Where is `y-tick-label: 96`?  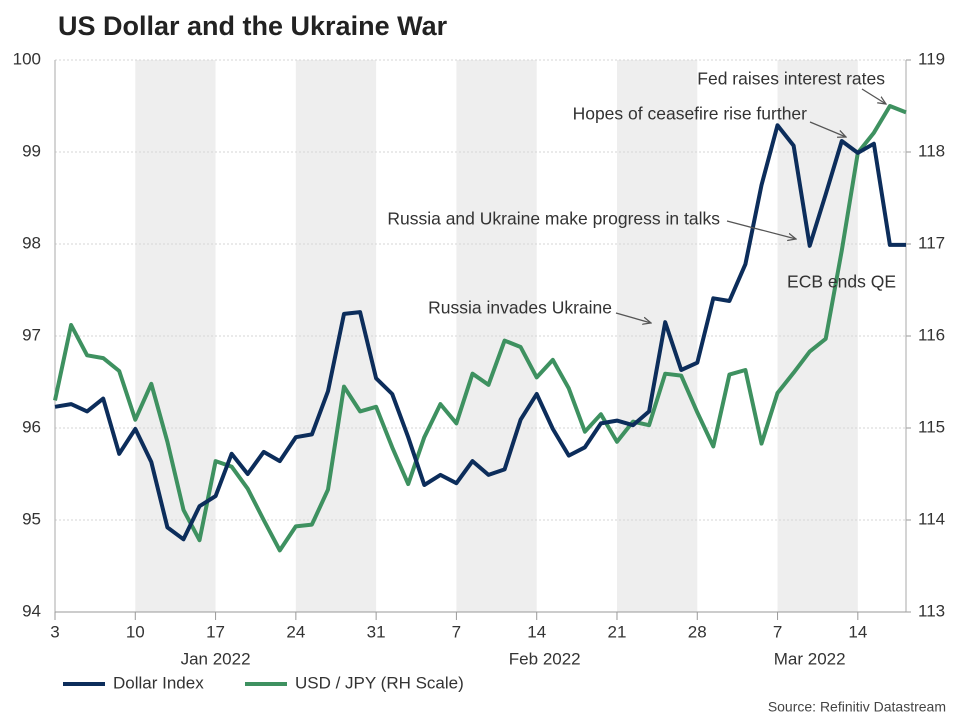
y-tick-label: 96 is located at coordinates (31, 426).